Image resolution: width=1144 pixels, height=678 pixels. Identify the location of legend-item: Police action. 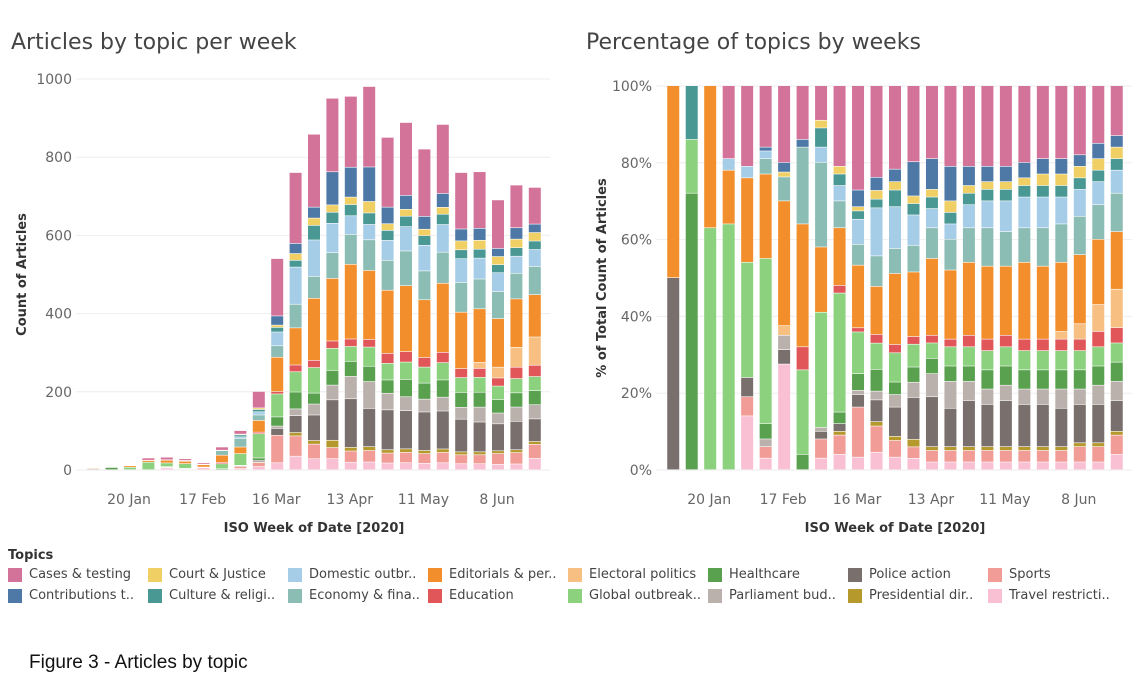
(918, 574).